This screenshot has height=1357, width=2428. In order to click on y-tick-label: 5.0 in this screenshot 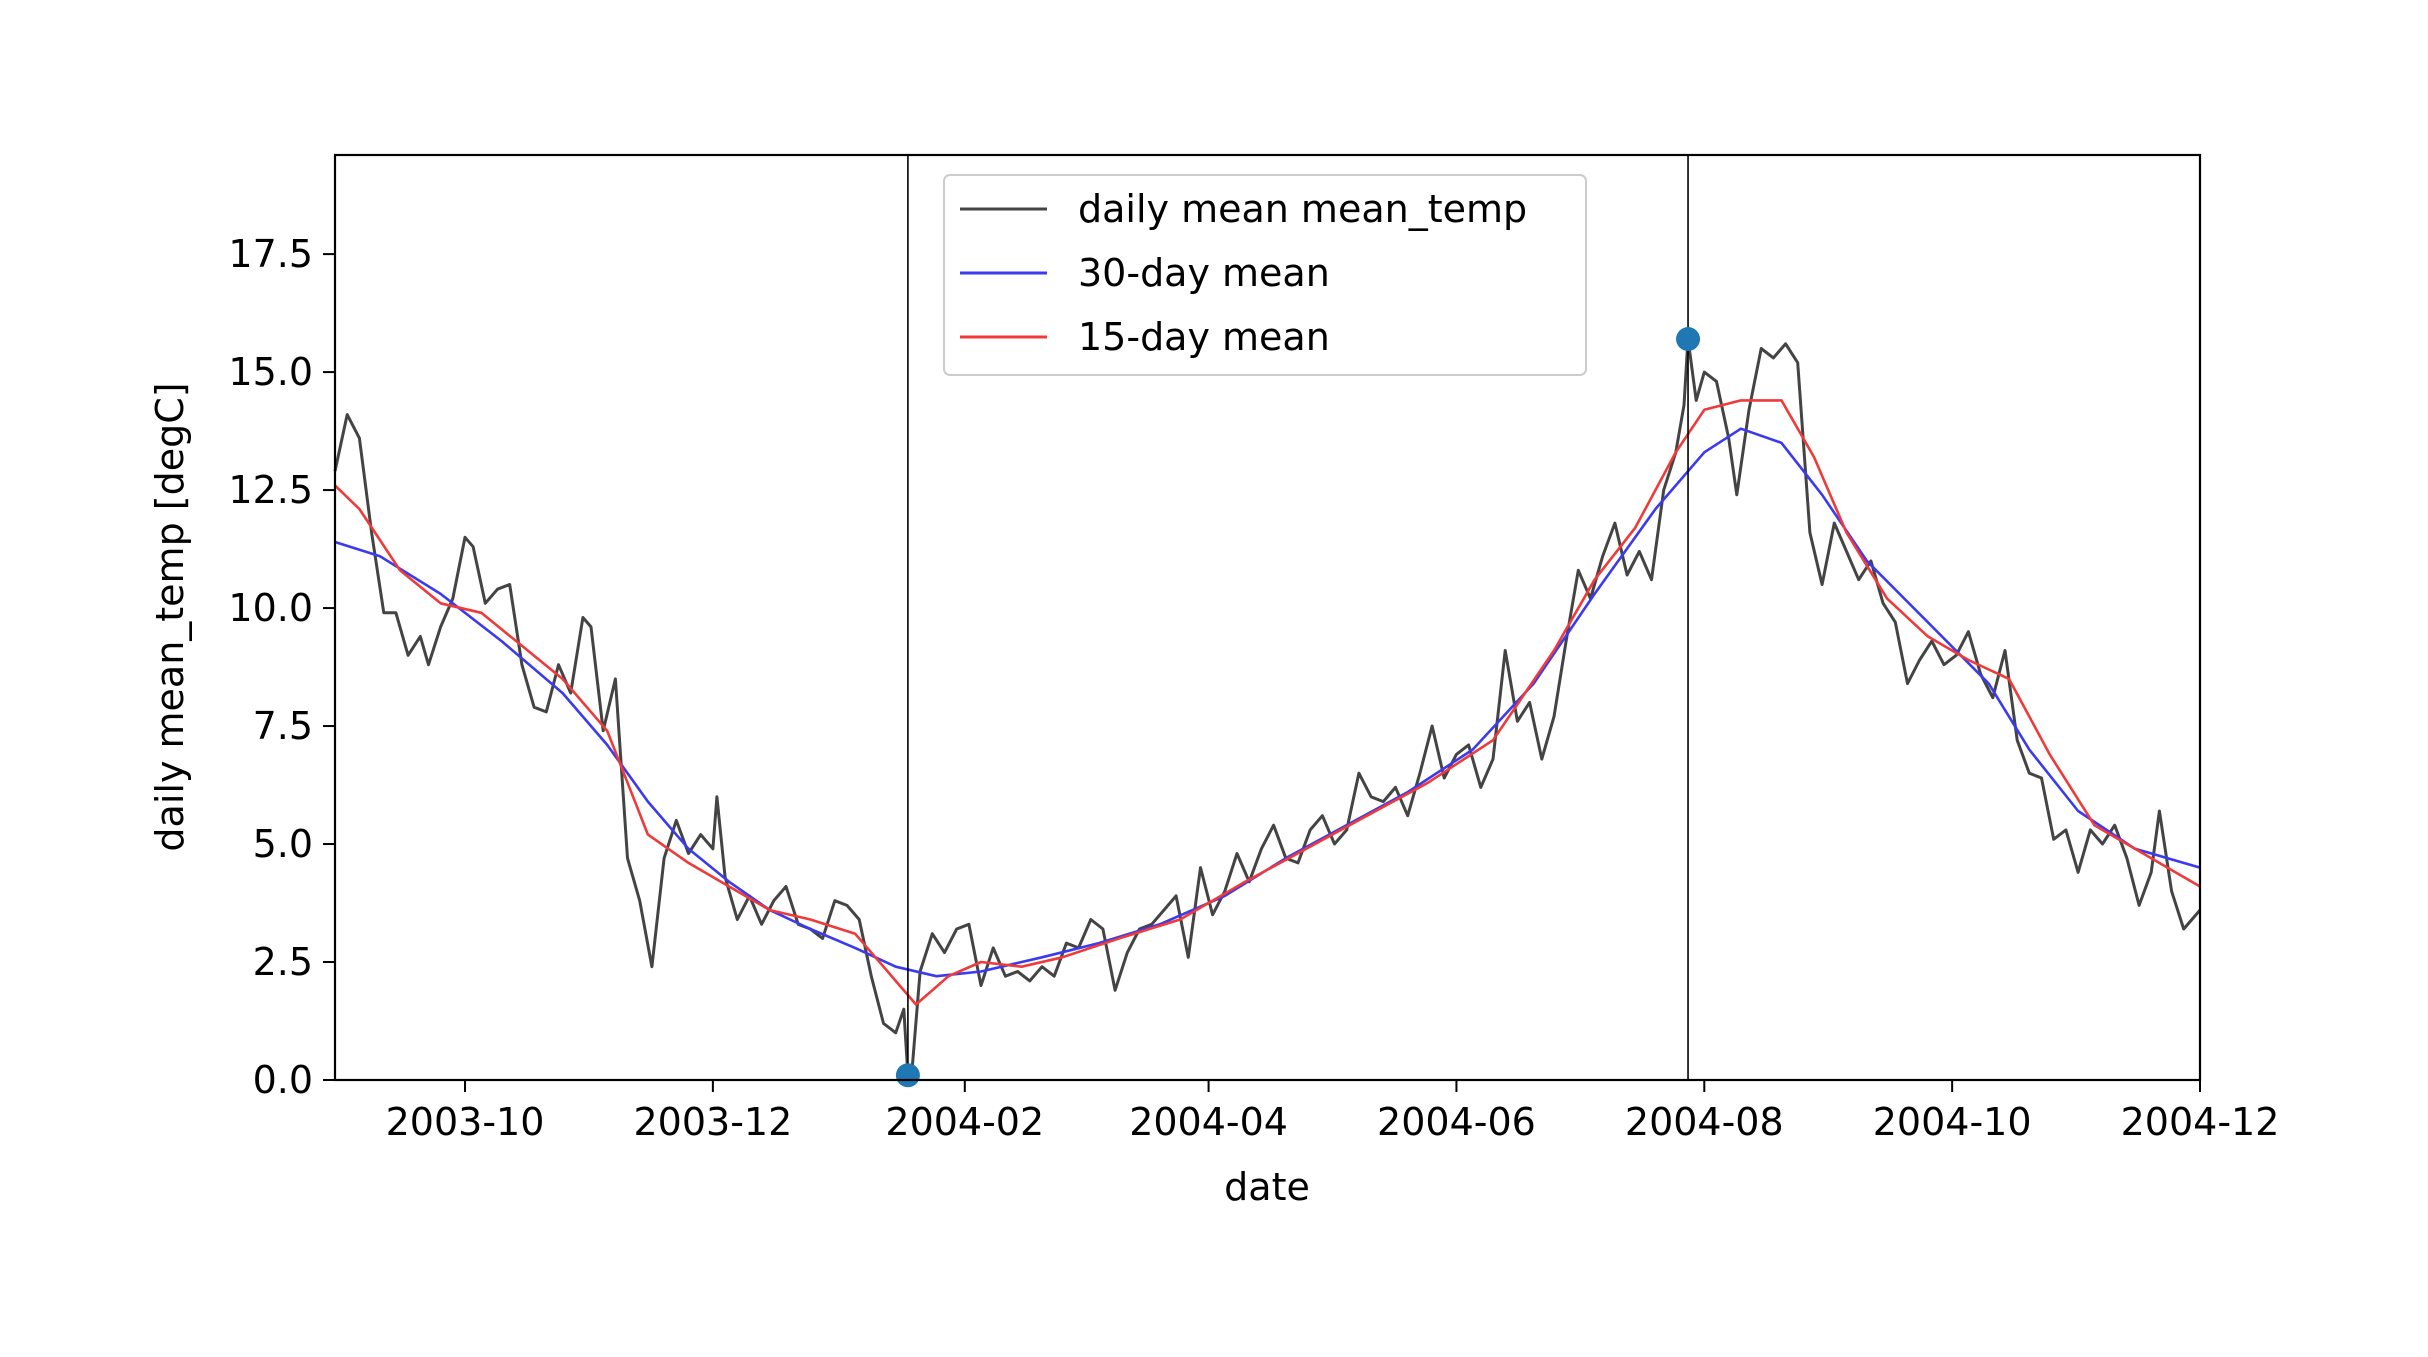, I will do `click(283, 844)`.